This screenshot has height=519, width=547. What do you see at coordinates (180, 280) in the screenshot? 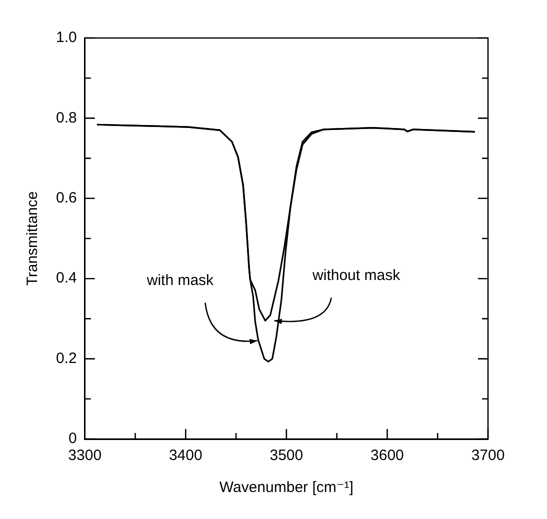
I see `annotation: with mask` at bounding box center [180, 280].